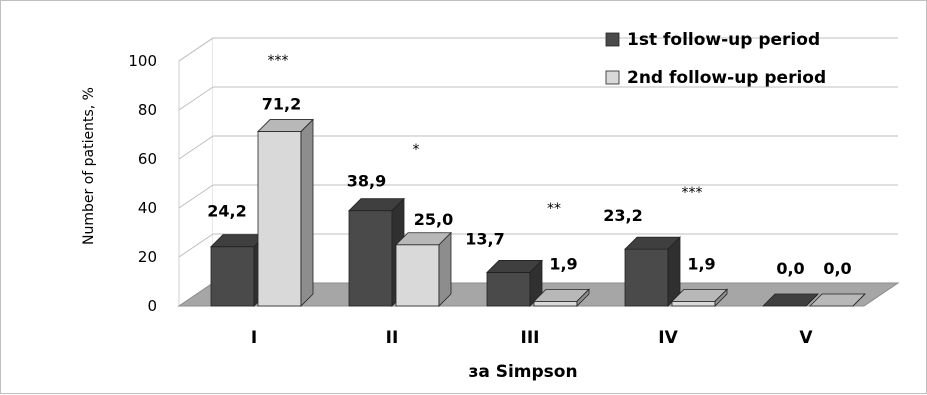  I want to click on category-labels: I II III IV V, so click(532, 338).